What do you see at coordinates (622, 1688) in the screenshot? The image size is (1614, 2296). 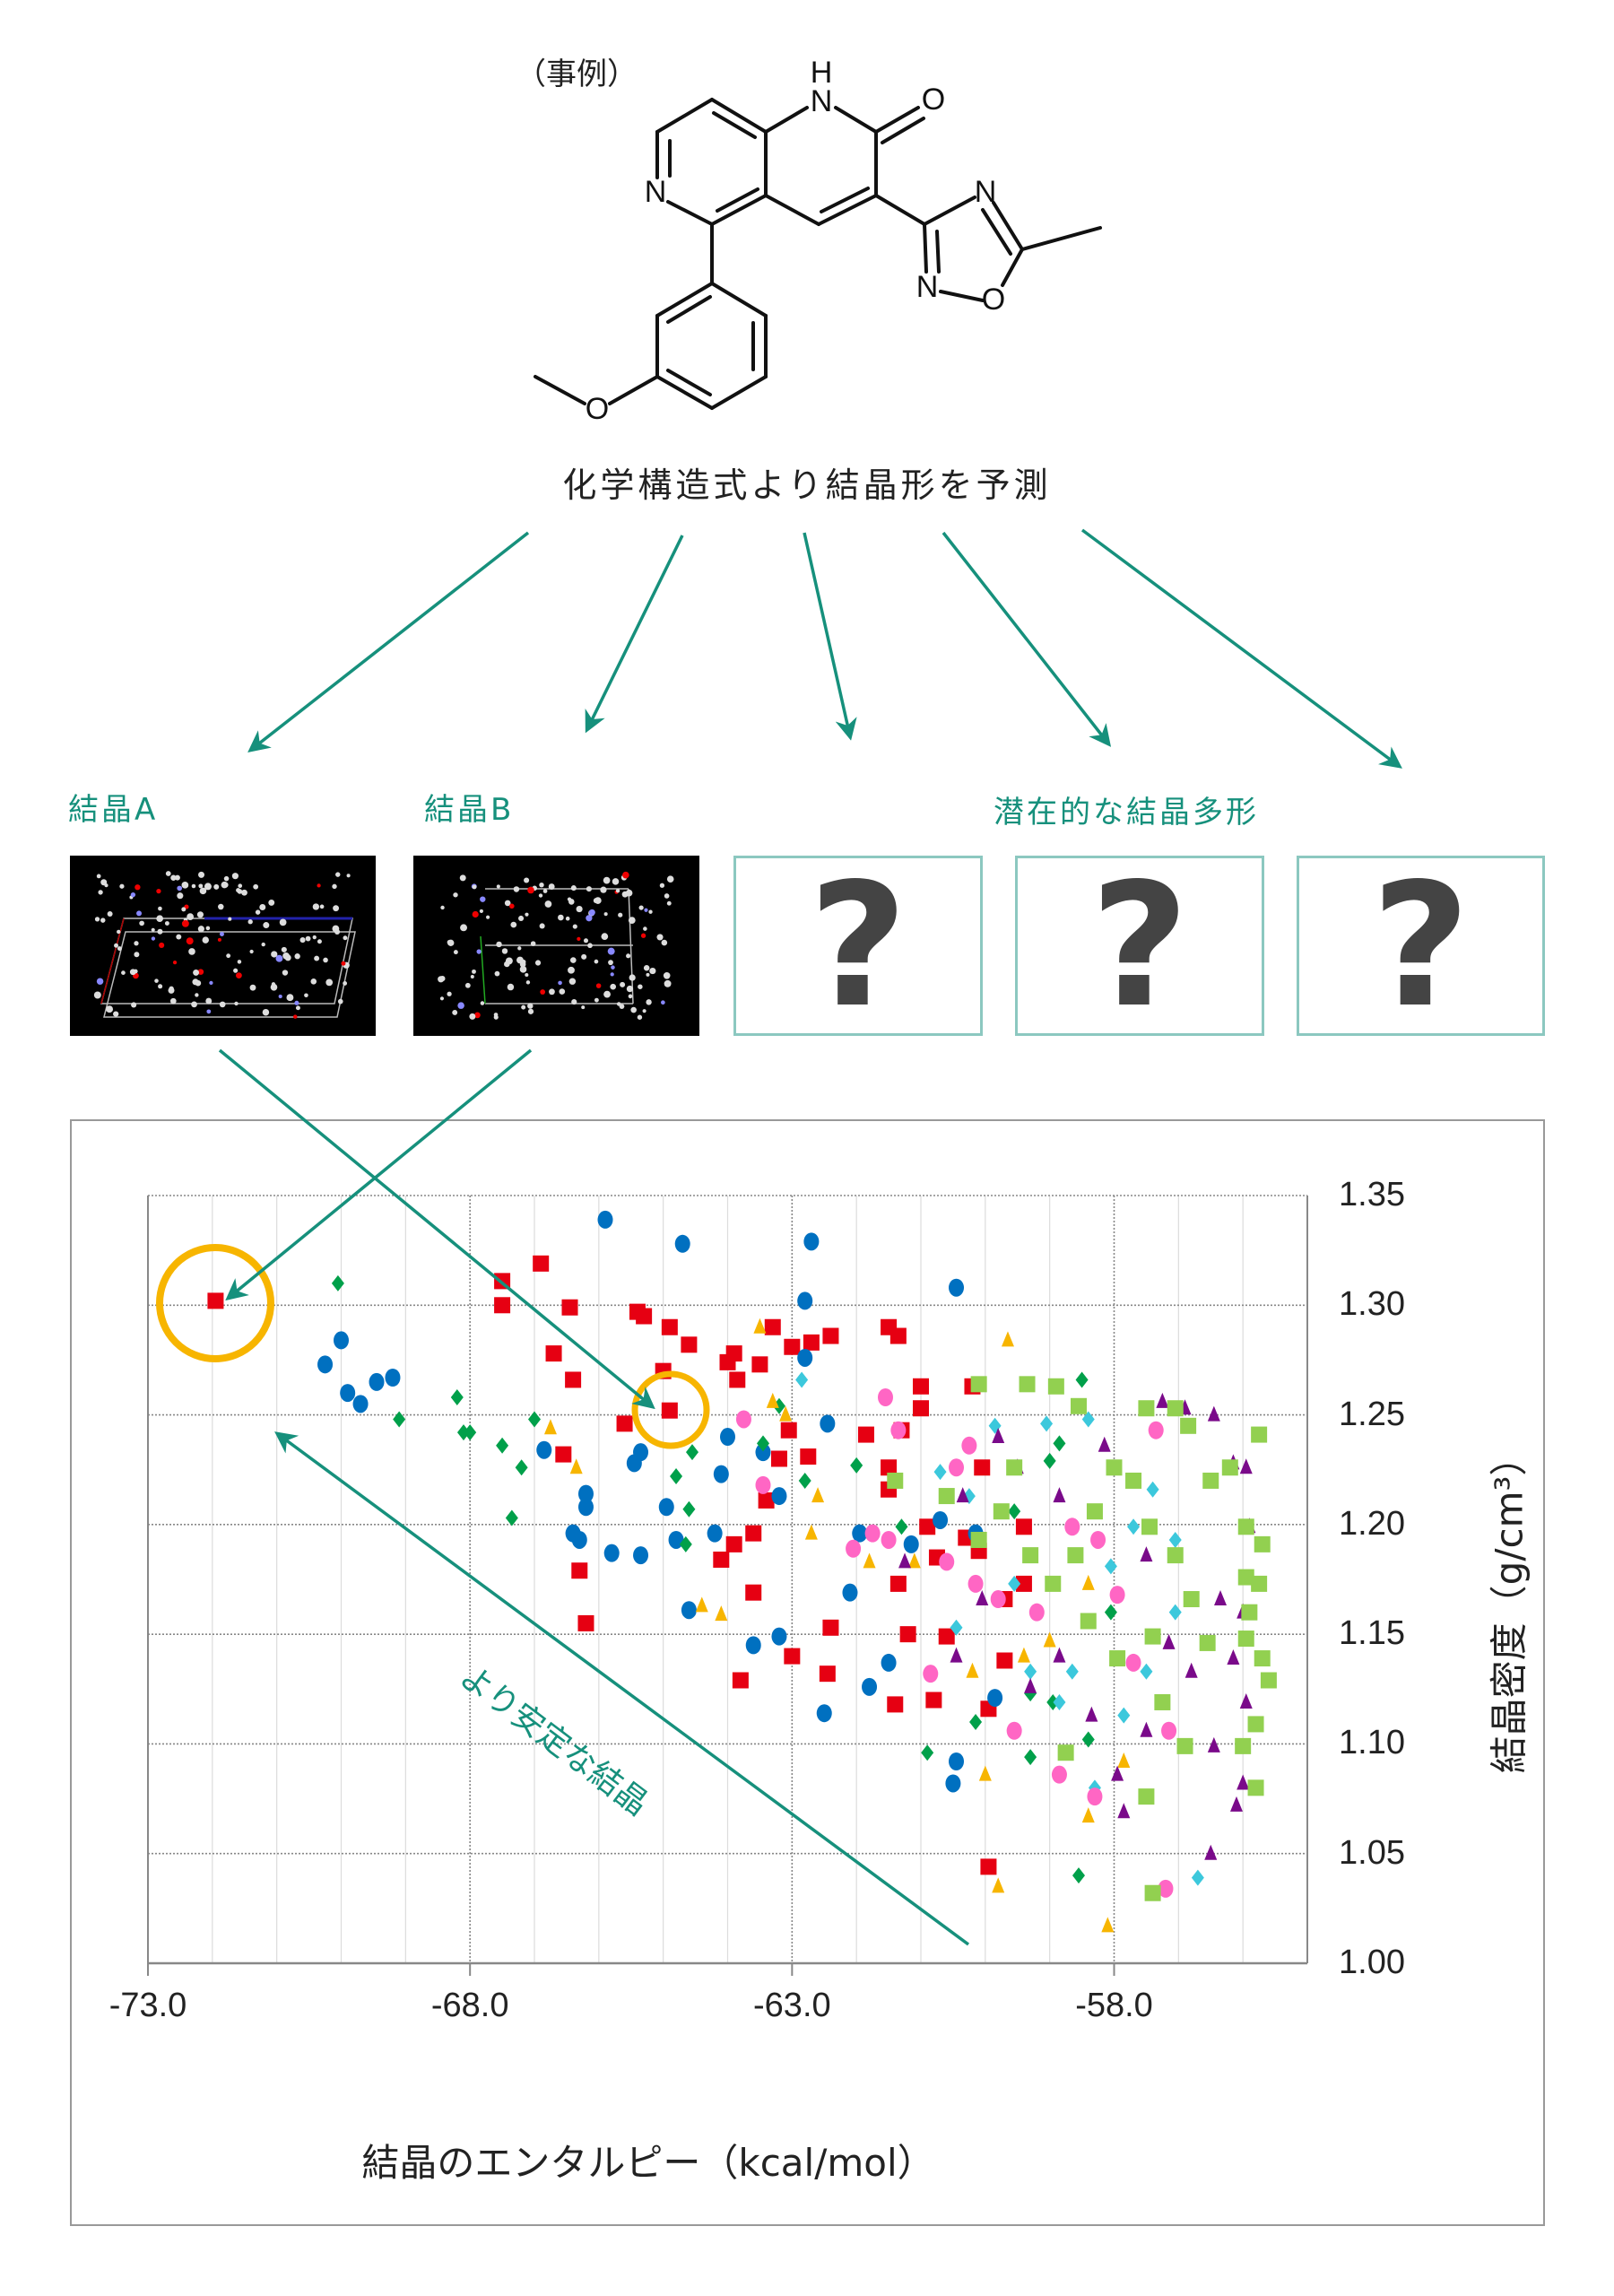 I see `stability-arrow` at bounding box center [622, 1688].